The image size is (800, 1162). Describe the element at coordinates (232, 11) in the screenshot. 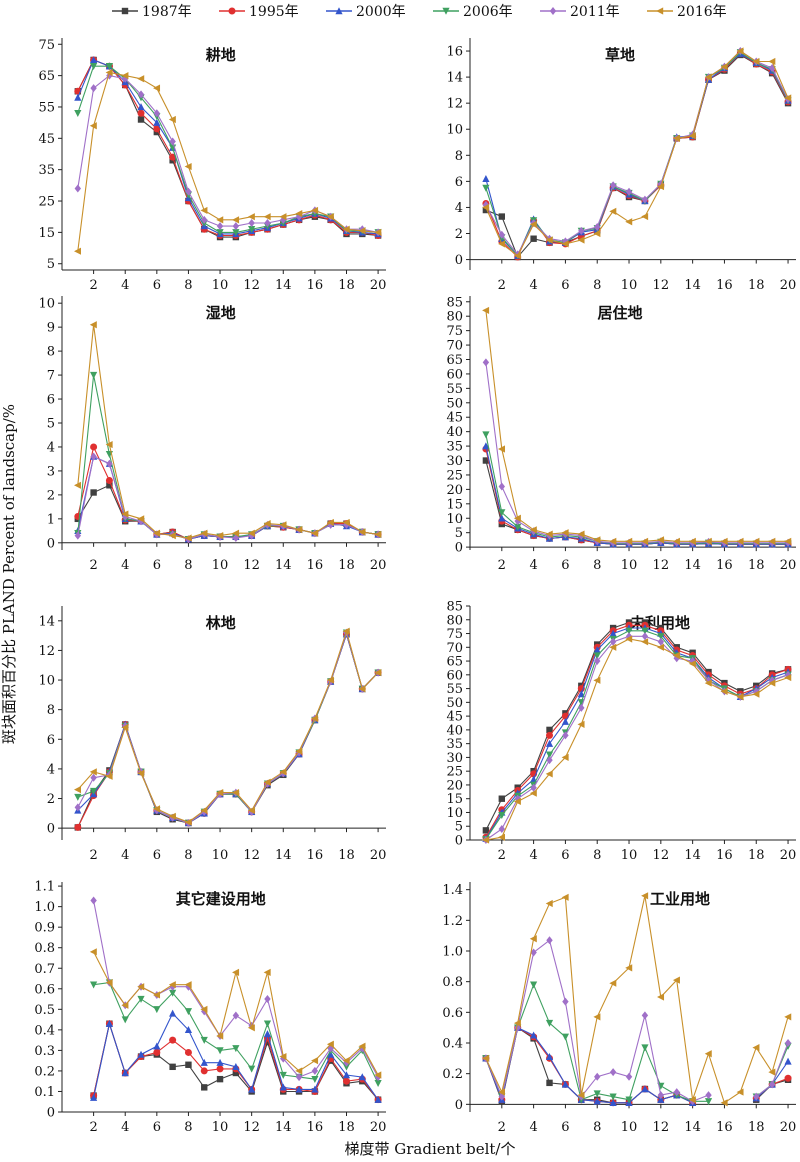

I see `legend-marker` at that location.